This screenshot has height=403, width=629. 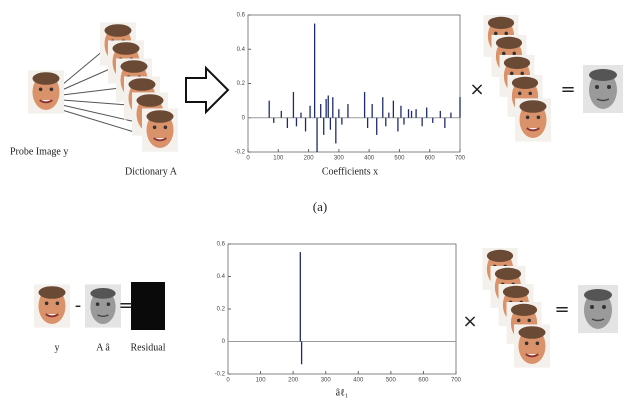 What do you see at coordinates (103, 347) in the screenshot?
I see `approximation-label: A â` at bounding box center [103, 347].